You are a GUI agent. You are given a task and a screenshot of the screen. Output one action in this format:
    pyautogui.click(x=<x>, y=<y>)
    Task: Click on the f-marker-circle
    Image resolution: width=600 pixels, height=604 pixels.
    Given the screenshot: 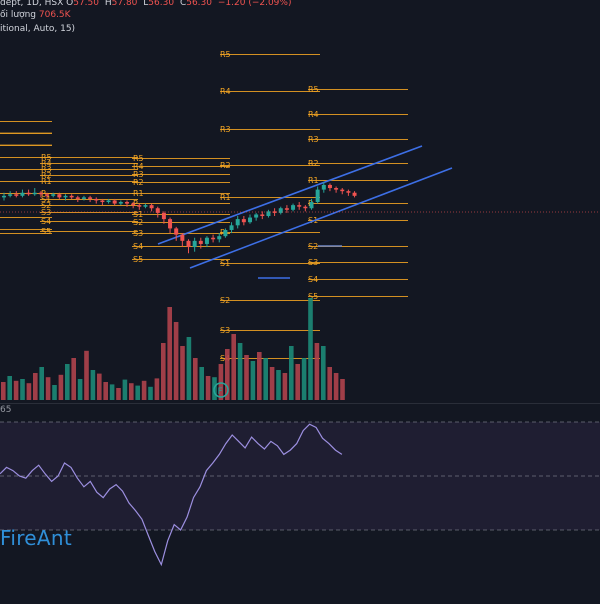 What is the action you would take?
    pyautogui.click(x=221, y=390)
    